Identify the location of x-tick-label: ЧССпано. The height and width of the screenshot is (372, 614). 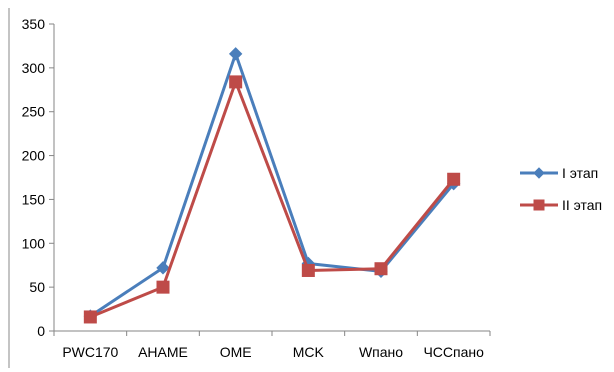
(453, 352).